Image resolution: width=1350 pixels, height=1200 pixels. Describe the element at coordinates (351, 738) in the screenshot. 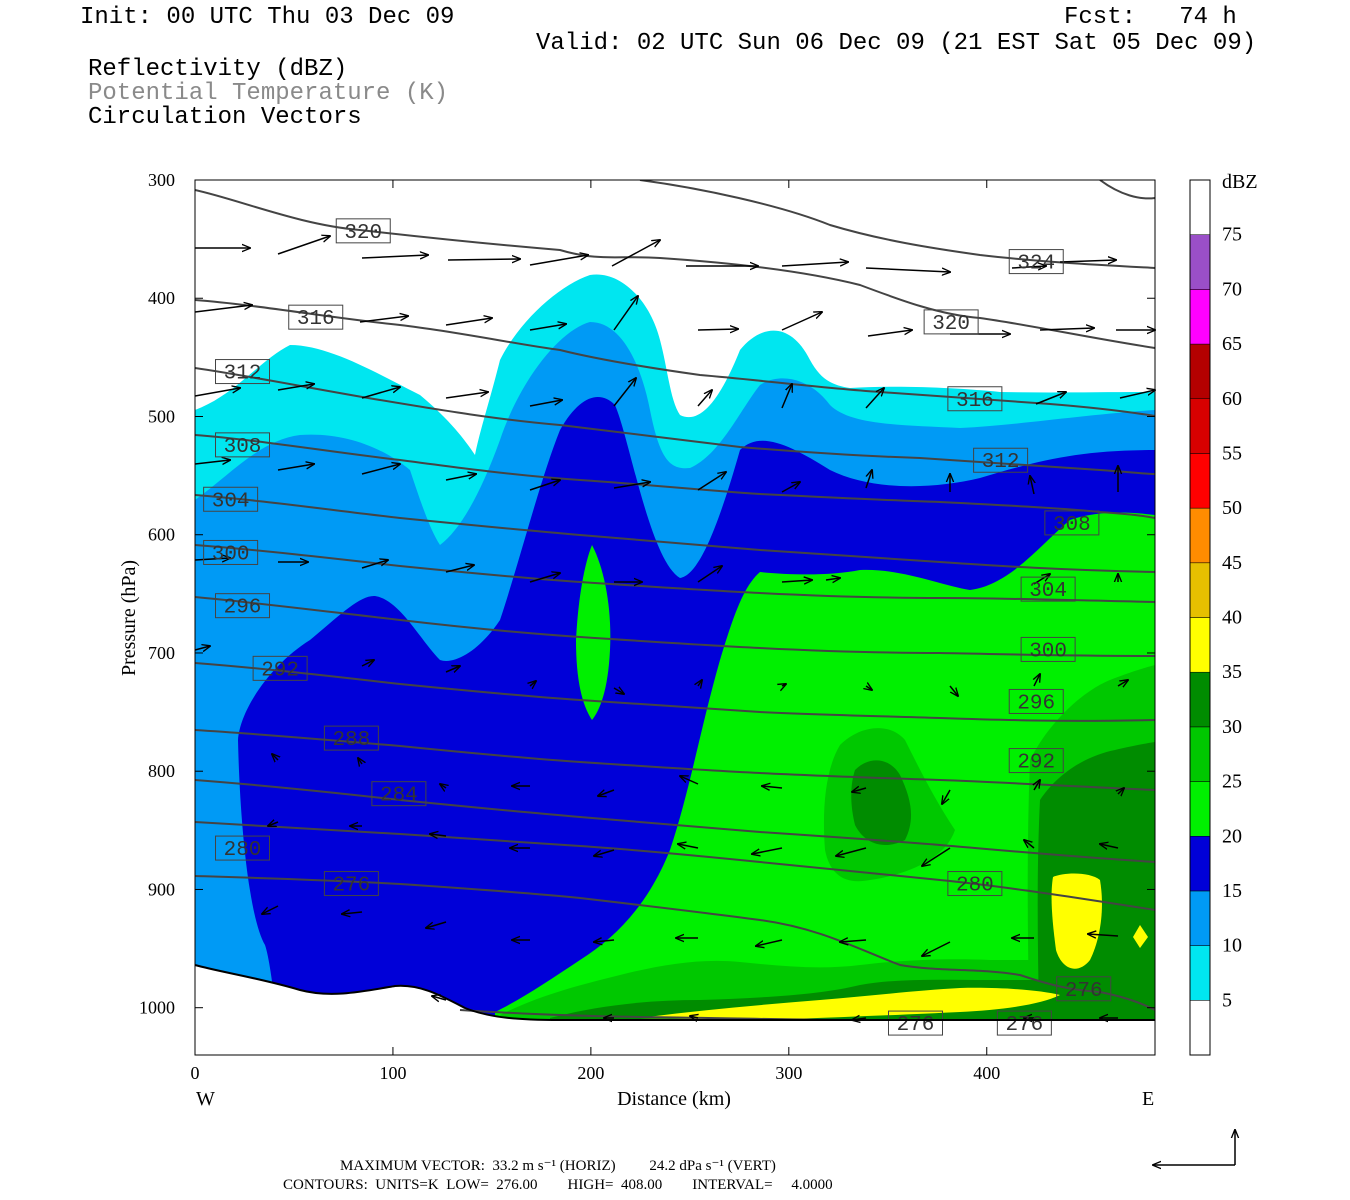

I see `contour-label: 288` at that location.